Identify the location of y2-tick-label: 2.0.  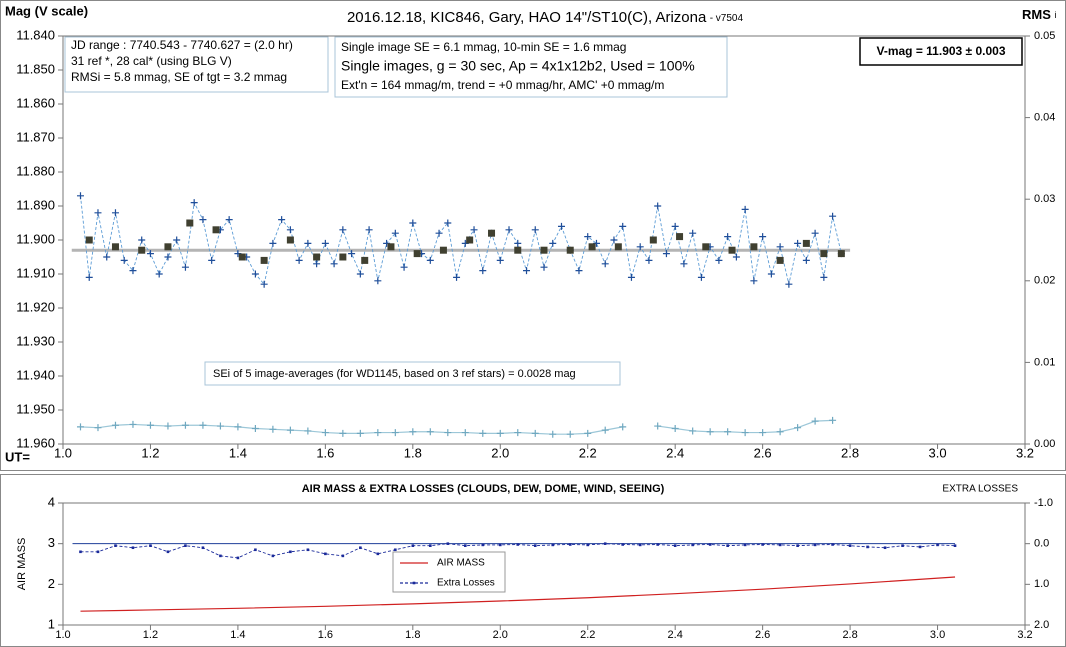
(1041, 625).